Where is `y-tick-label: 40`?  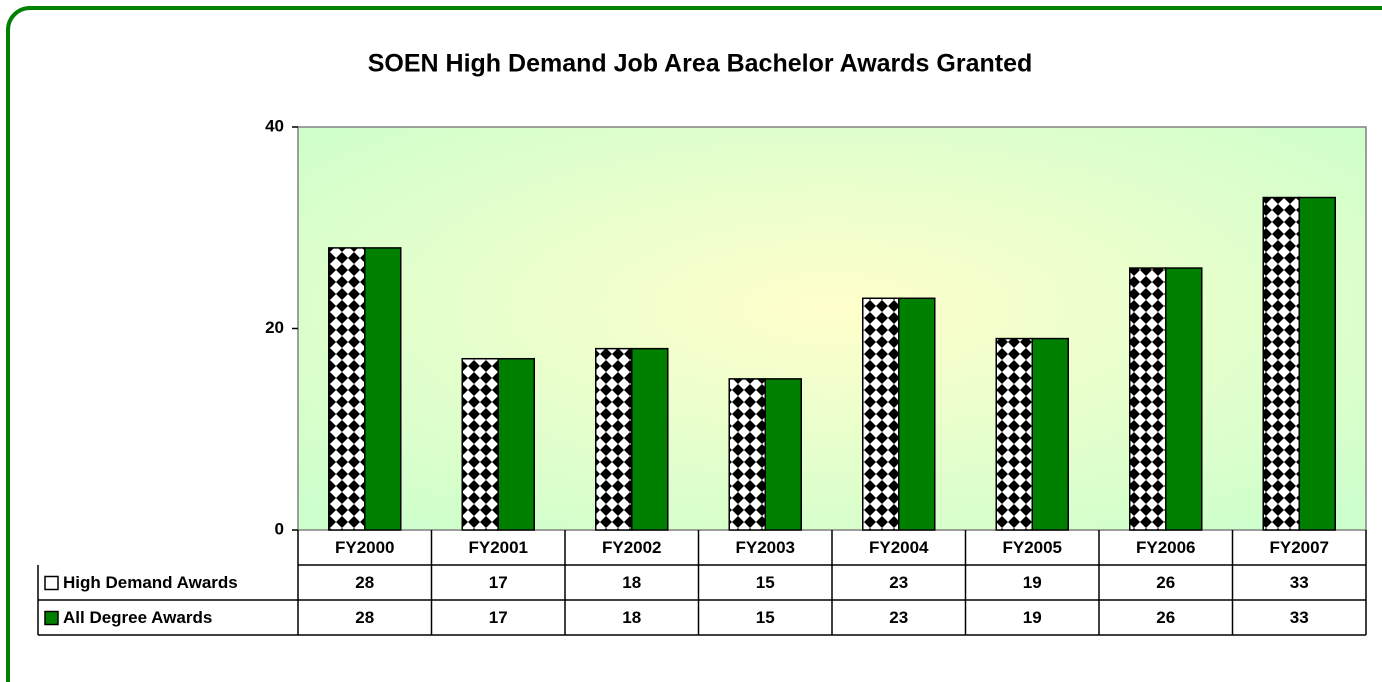 y-tick-label: 40 is located at coordinates (274, 125).